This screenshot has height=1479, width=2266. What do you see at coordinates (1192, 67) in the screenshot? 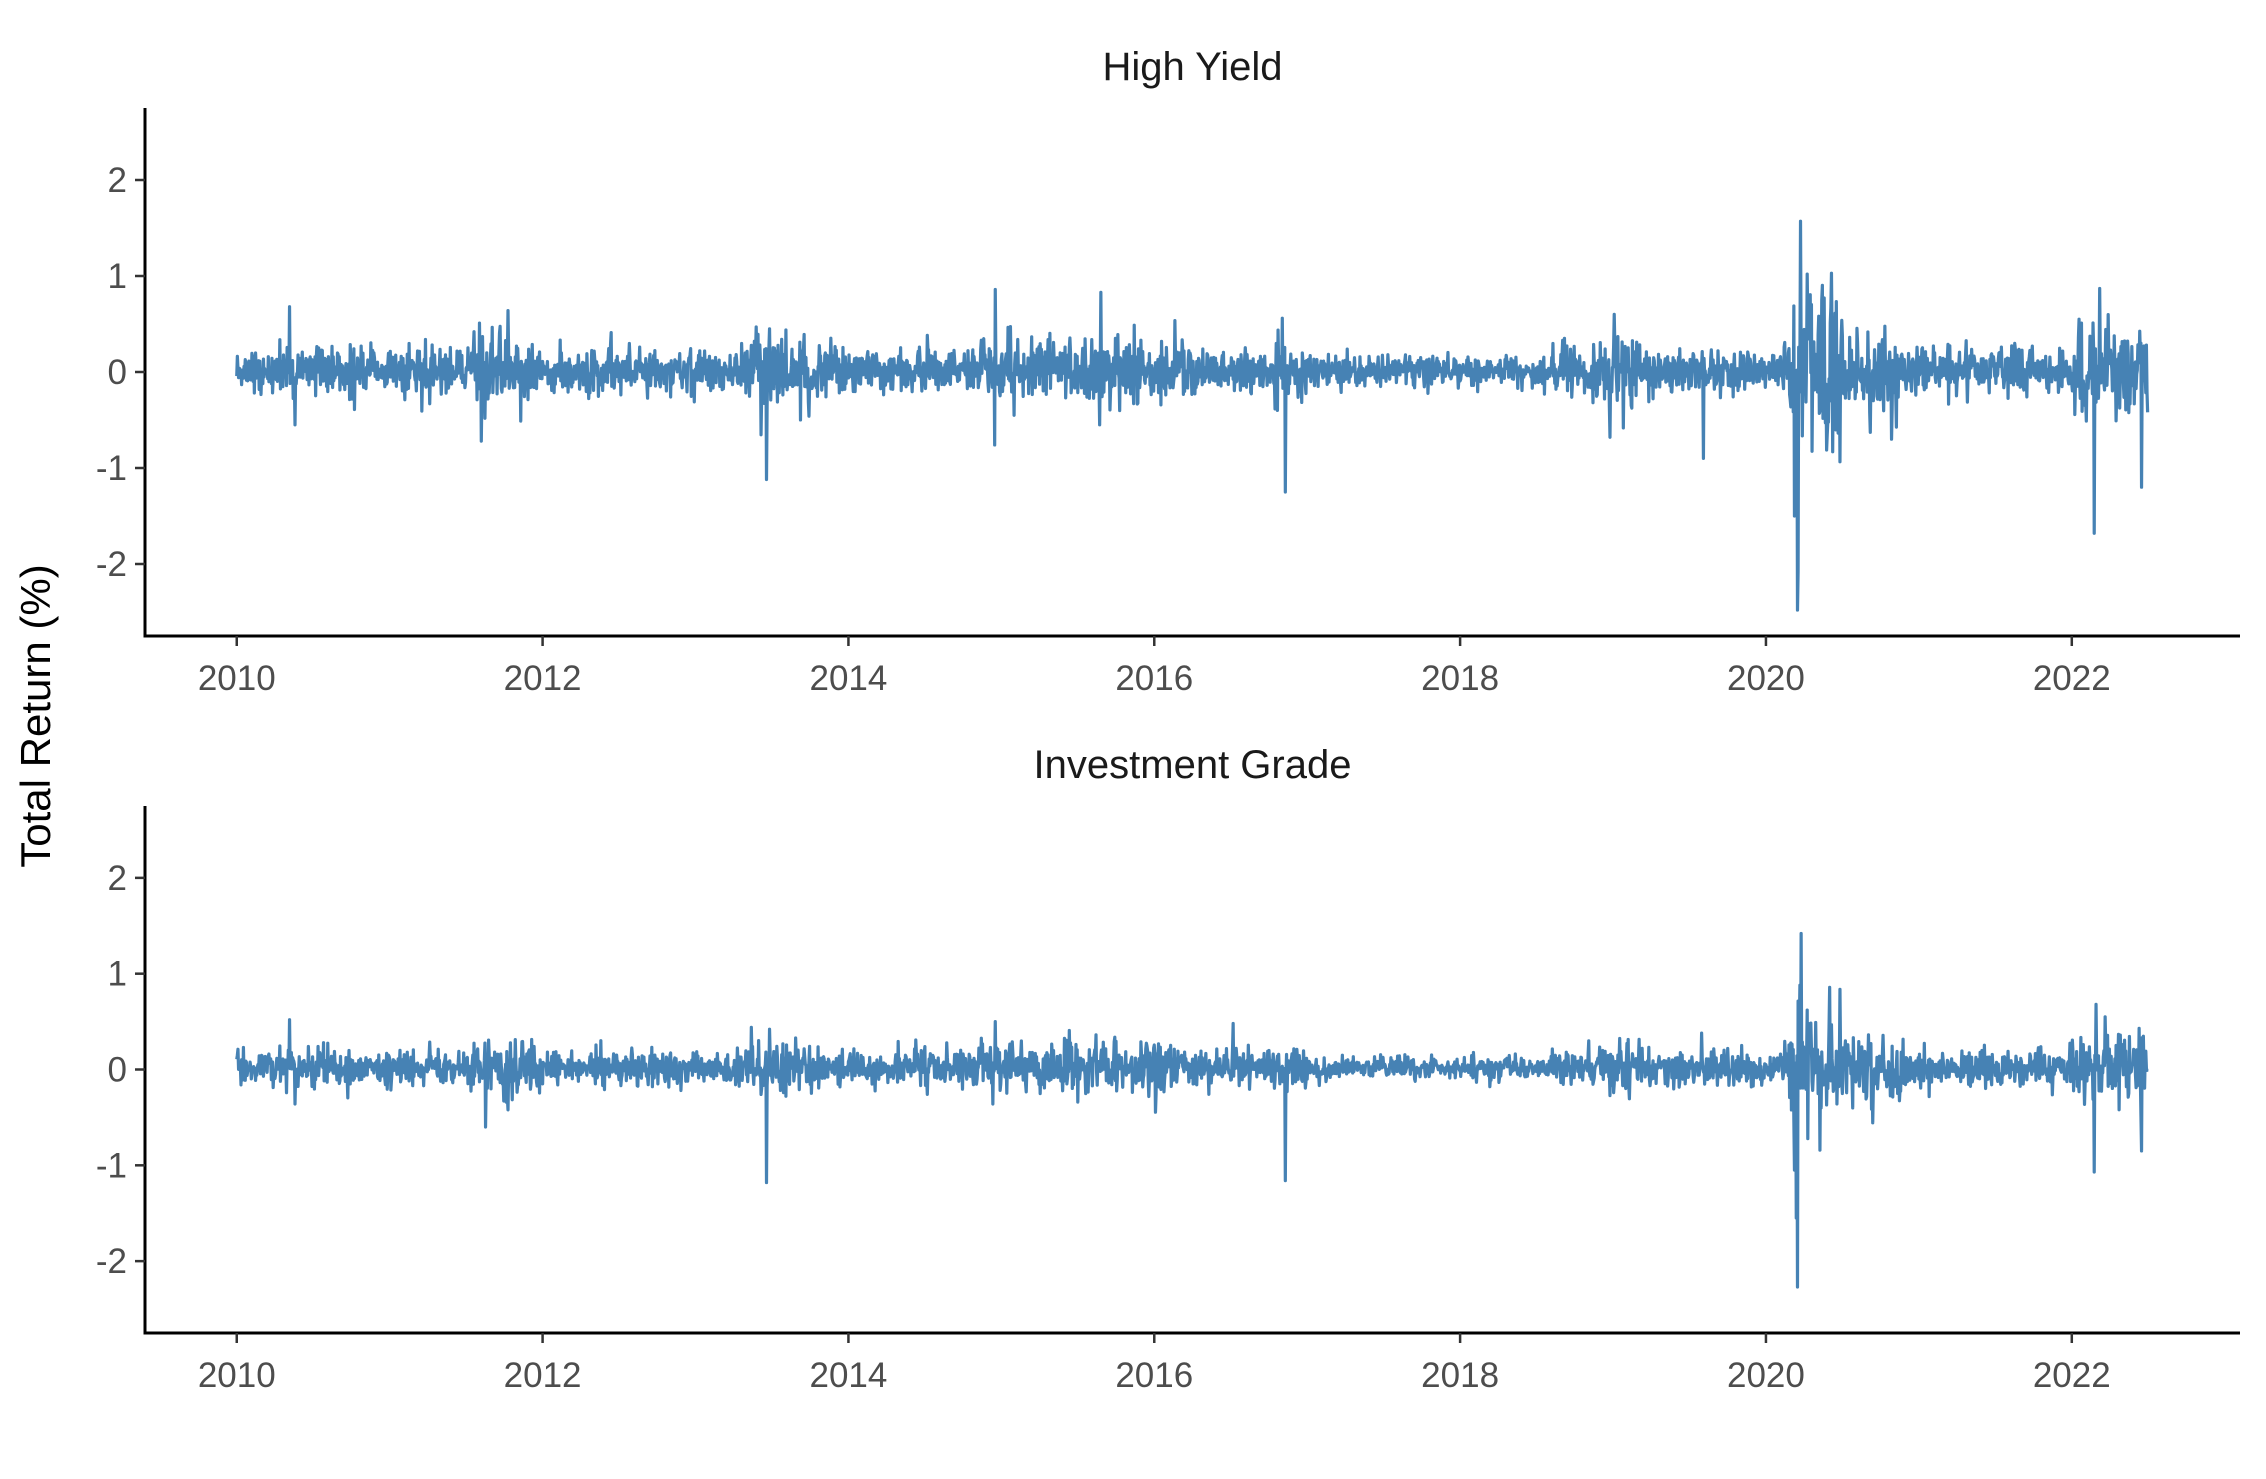
I see `panel-title: High Yield` at bounding box center [1192, 67].